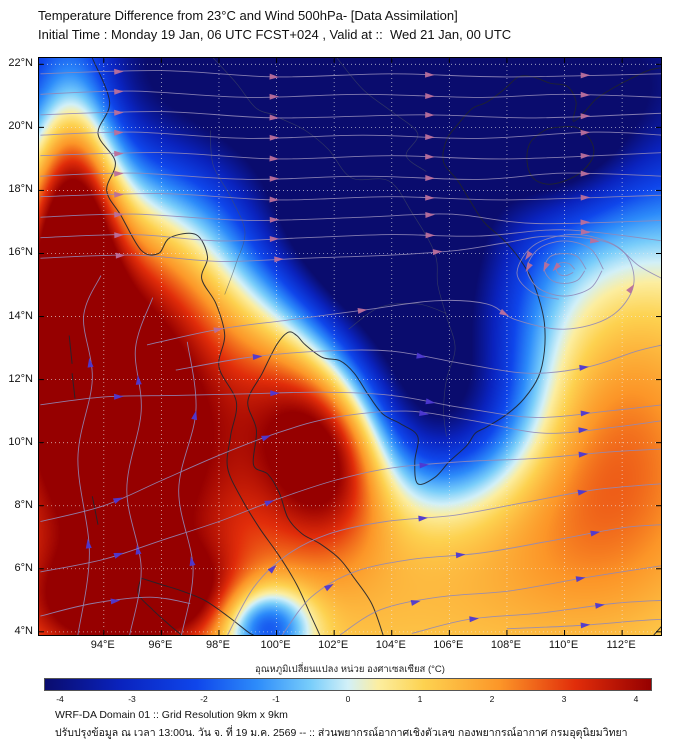 The width and height of the screenshot is (676, 756). What do you see at coordinates (23, 630) in the screenshot?
I see `lat-tick-label: 4°N` at bounding box center [23, 630].